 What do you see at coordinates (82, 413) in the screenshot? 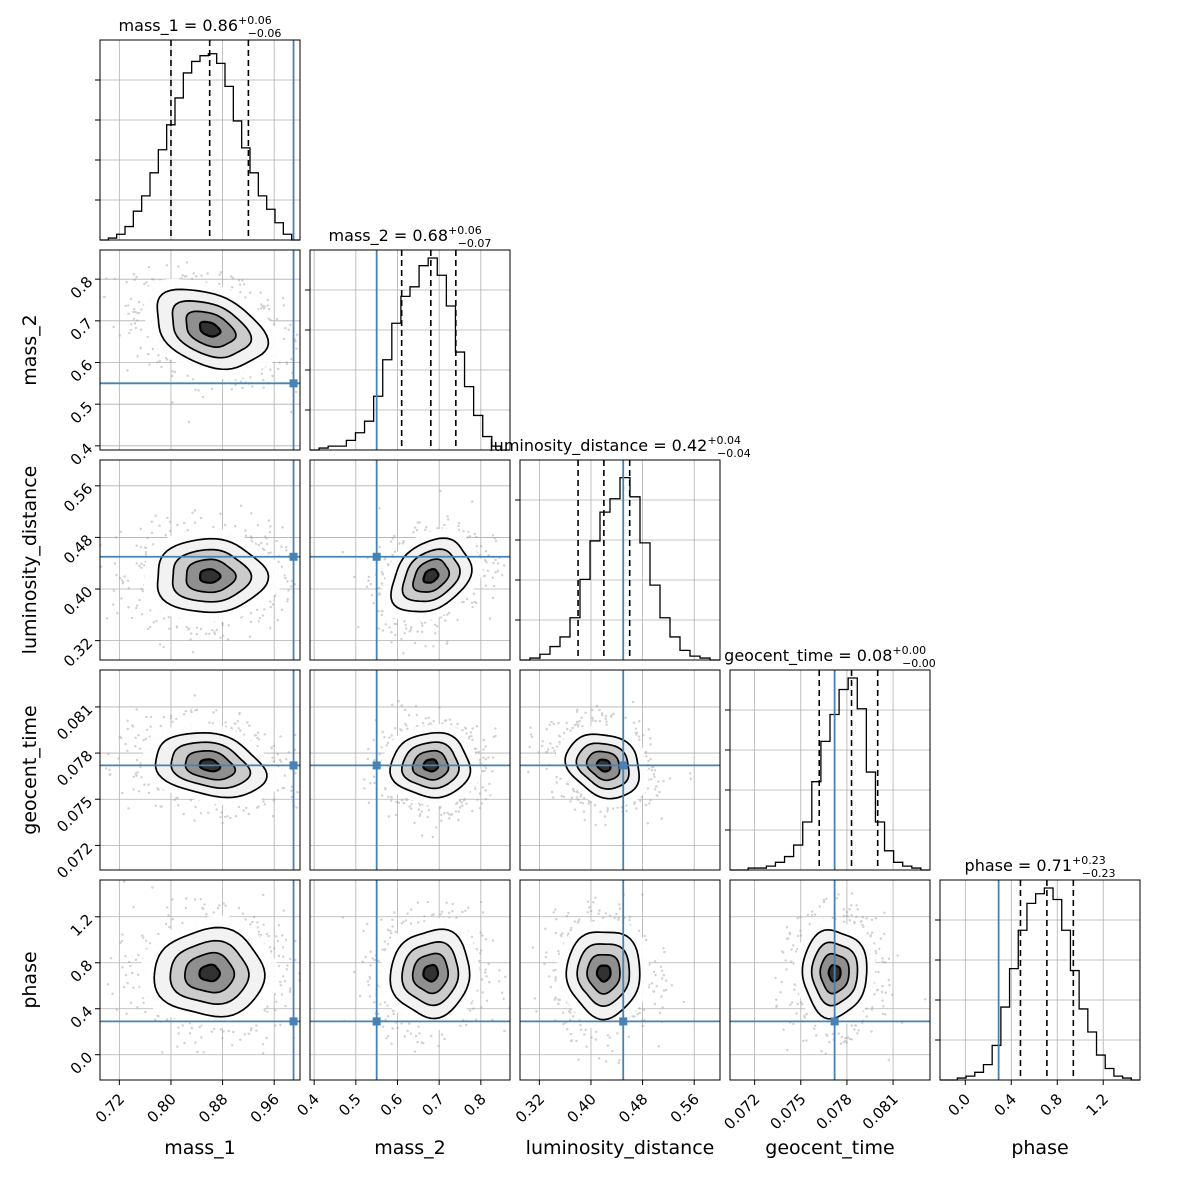
I see `y-tick-label: 0.5` at bounding box center [82, 413].